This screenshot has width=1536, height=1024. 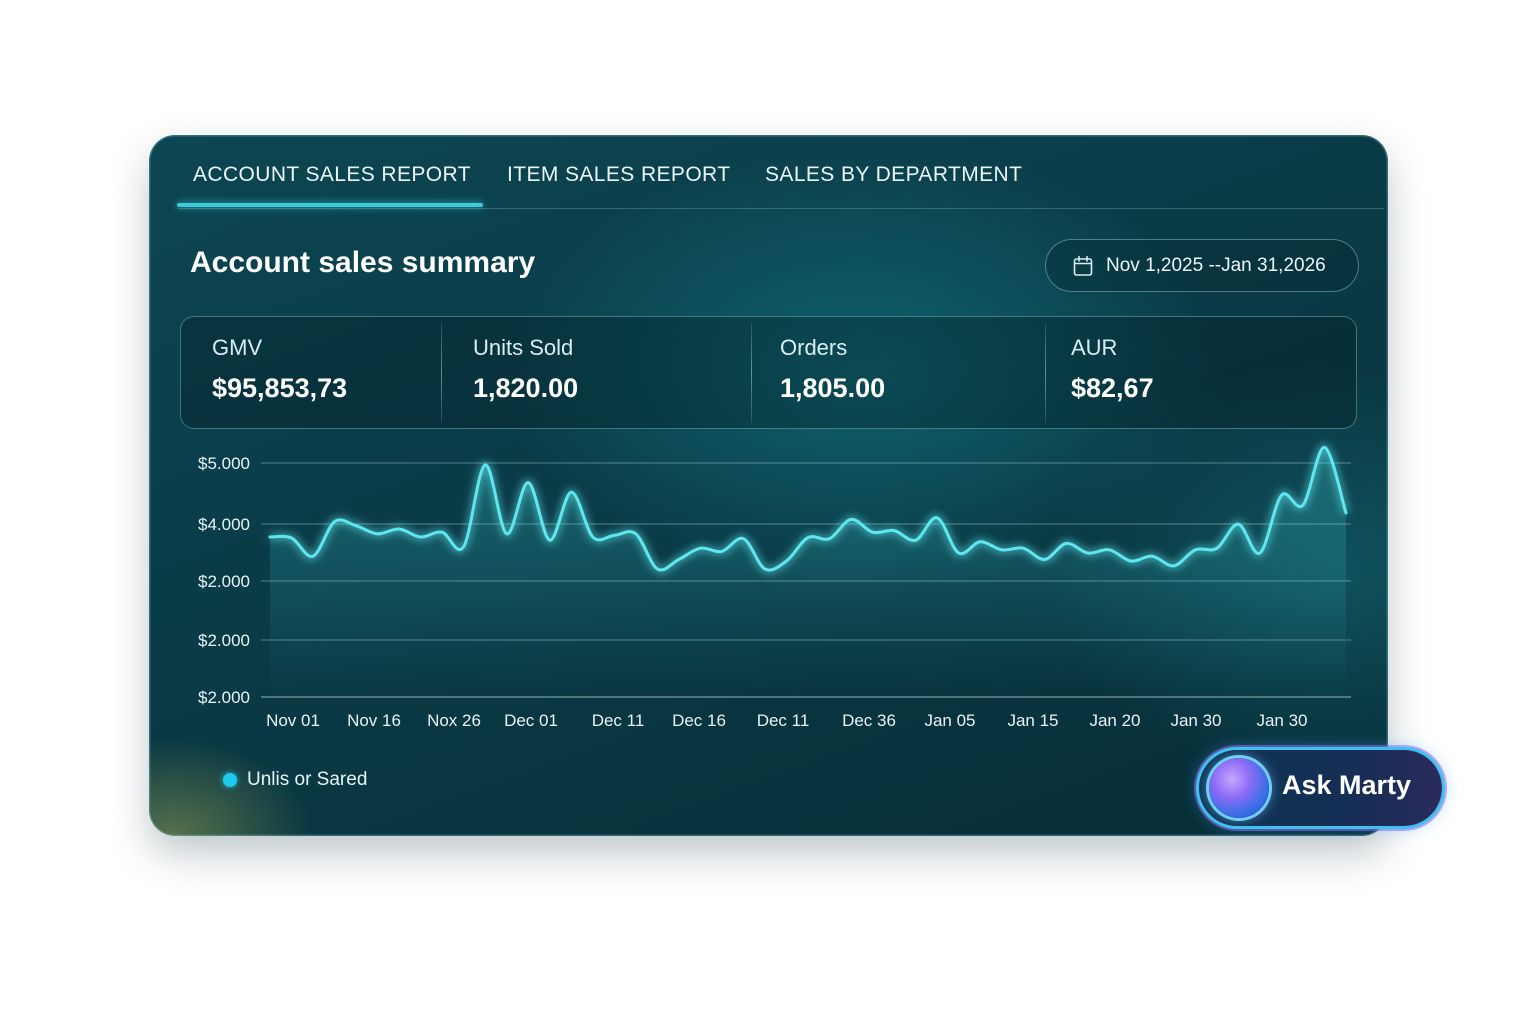 I want to click on x-tick-label: Jan 20, so click(x=1114, y=720).